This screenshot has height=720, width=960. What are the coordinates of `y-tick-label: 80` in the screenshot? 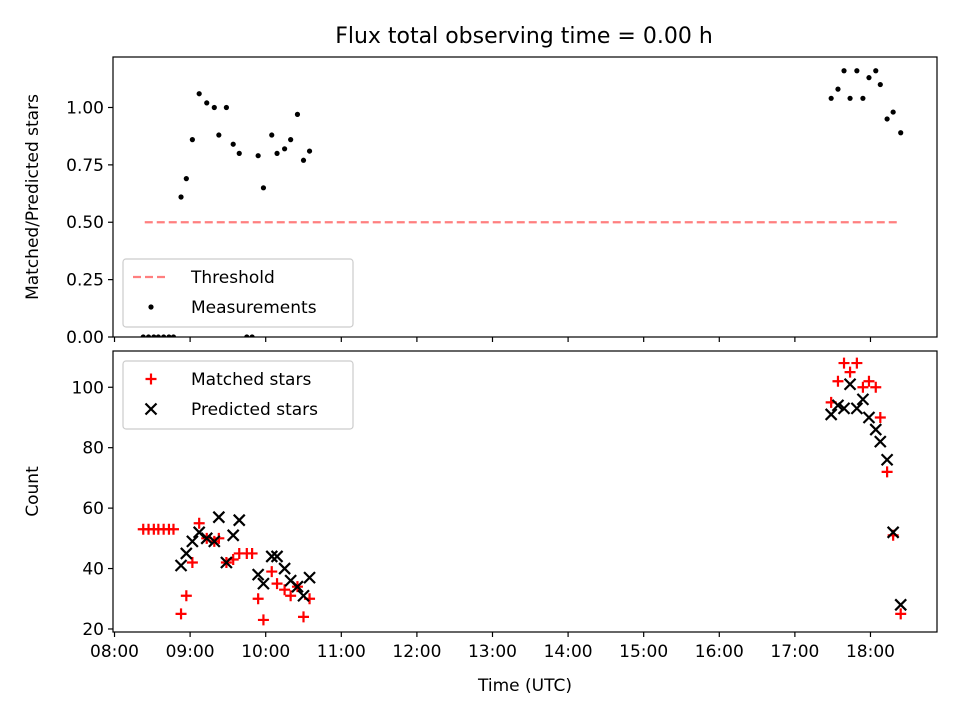 It's located at (93, 449).